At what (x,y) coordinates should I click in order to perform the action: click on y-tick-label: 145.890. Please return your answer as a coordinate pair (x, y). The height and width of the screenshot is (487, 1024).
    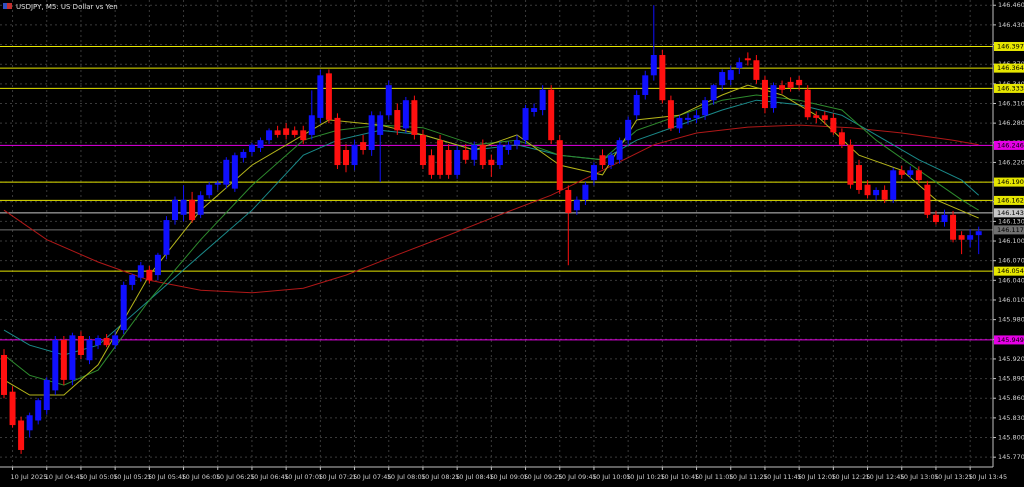
    Looking at the image, I should click on (1011, 379).